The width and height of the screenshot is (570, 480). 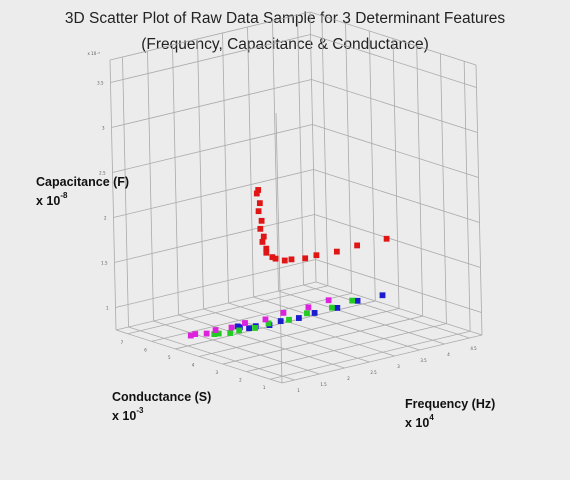 I want to click on x-tick-label: 4.5, so click(x=473, y=348).